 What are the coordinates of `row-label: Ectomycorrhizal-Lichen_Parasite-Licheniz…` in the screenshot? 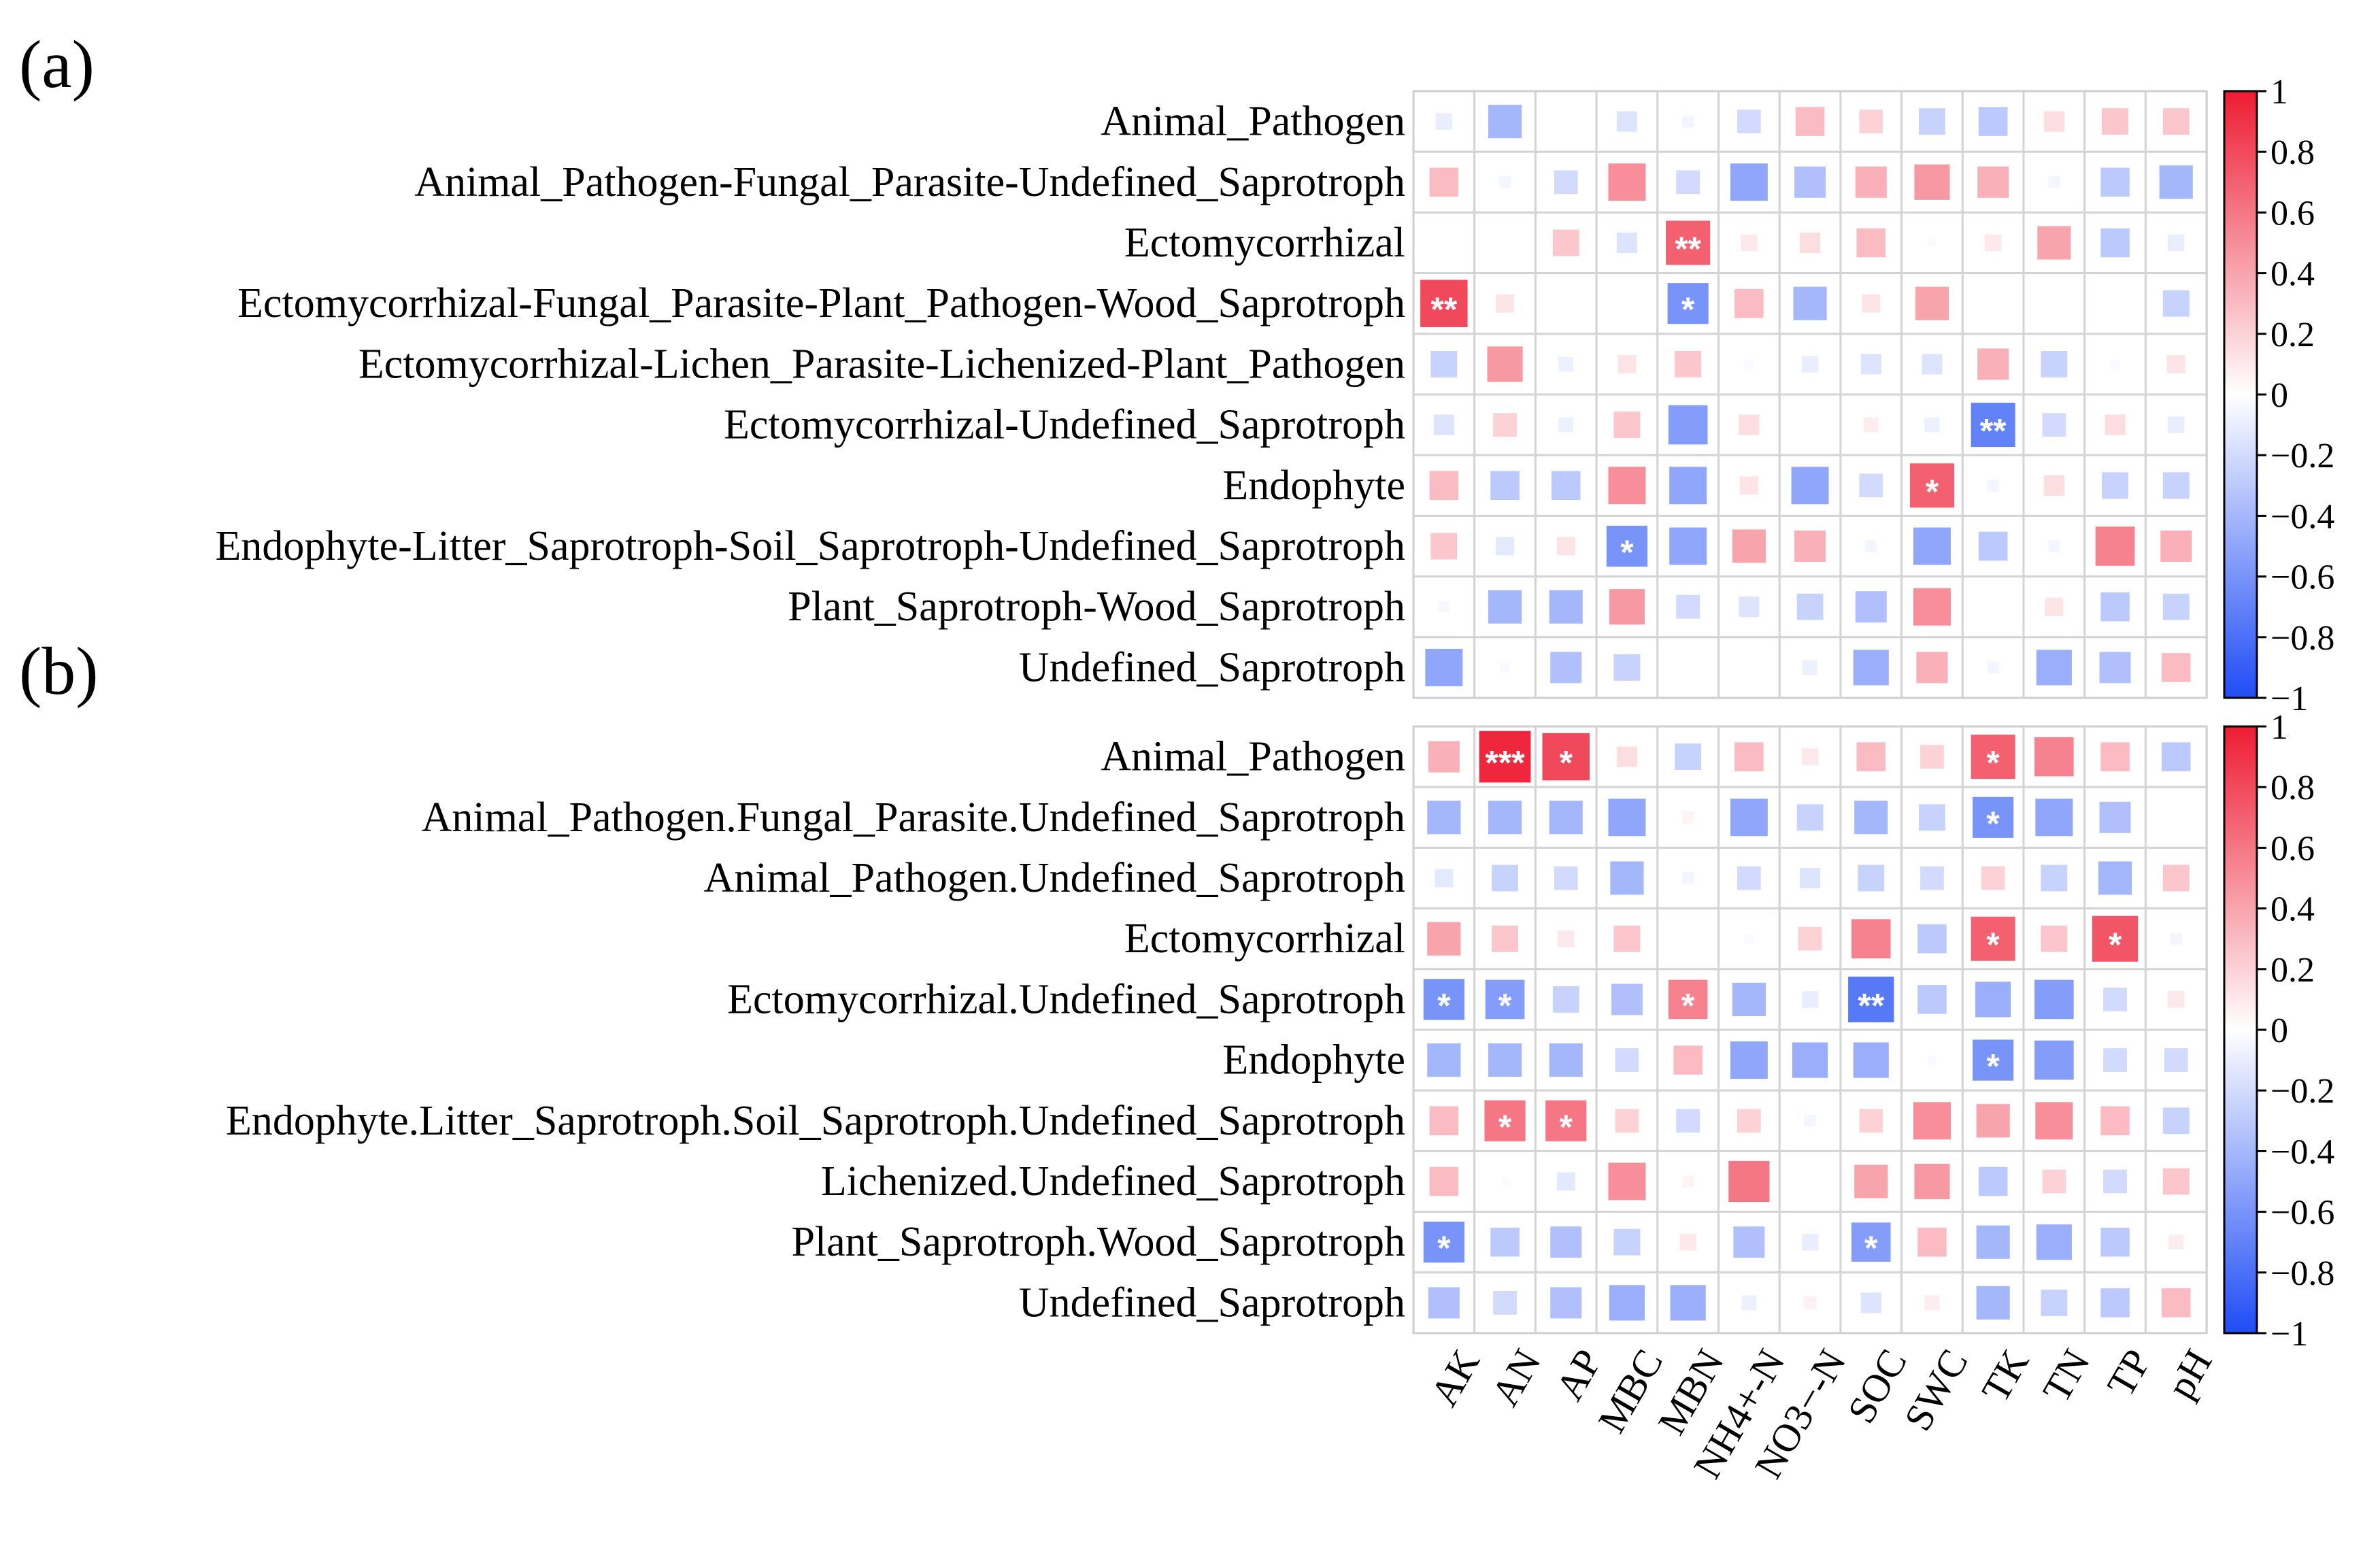 It's located at (881, 364).